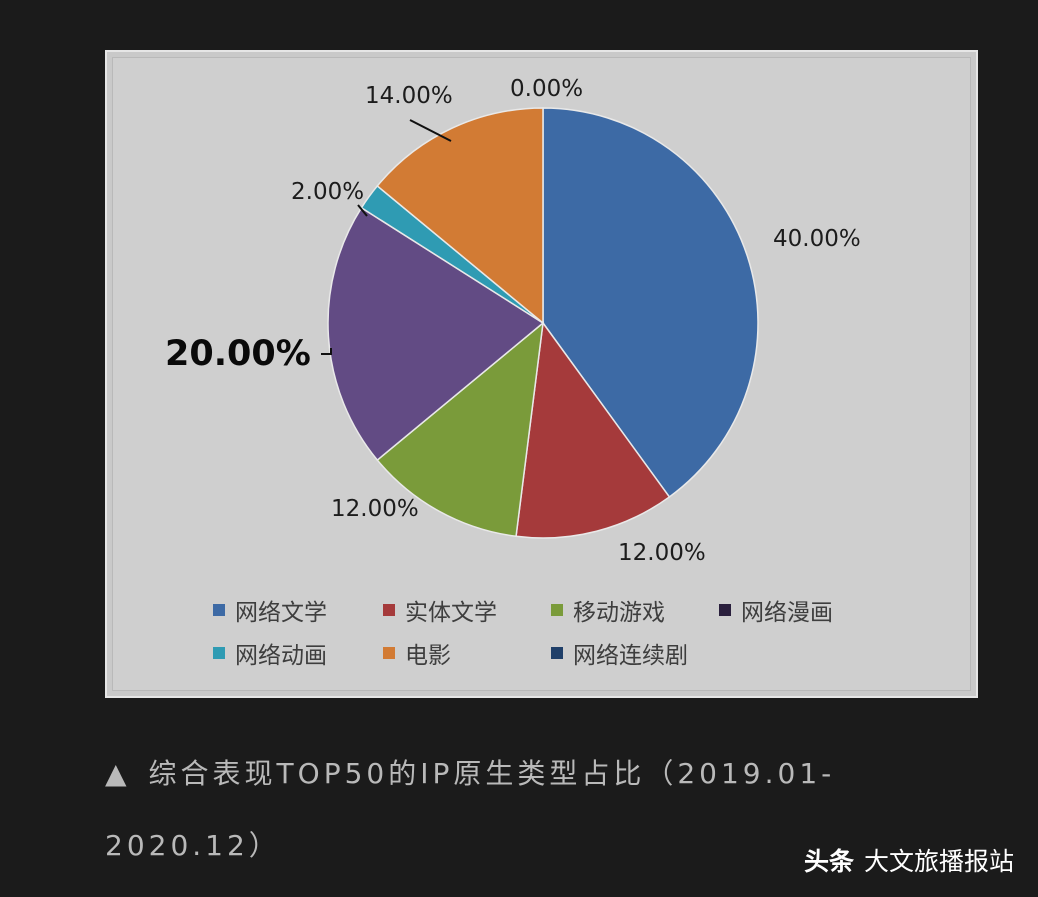 The width and height of the screenshot is (1038, 897). I want to click on legend-label: 网络漫画, so click(787, 613).